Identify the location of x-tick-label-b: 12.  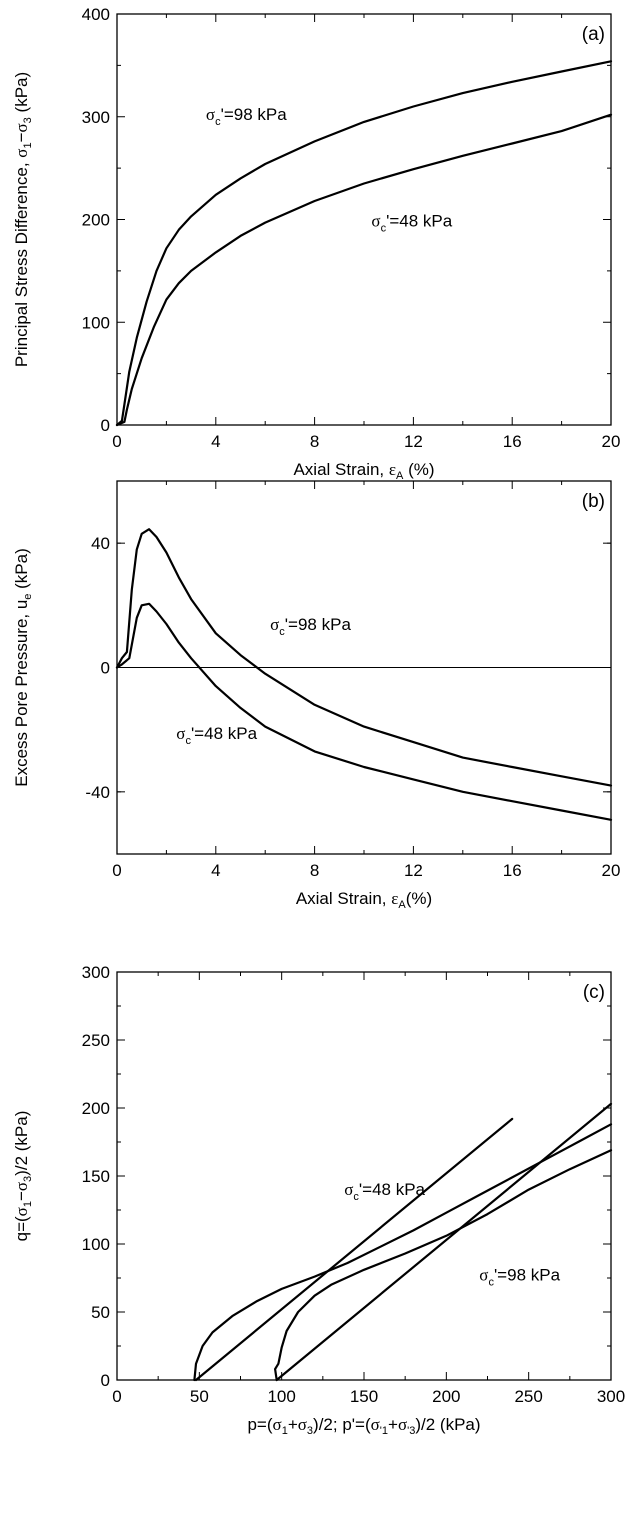
(413, 870).